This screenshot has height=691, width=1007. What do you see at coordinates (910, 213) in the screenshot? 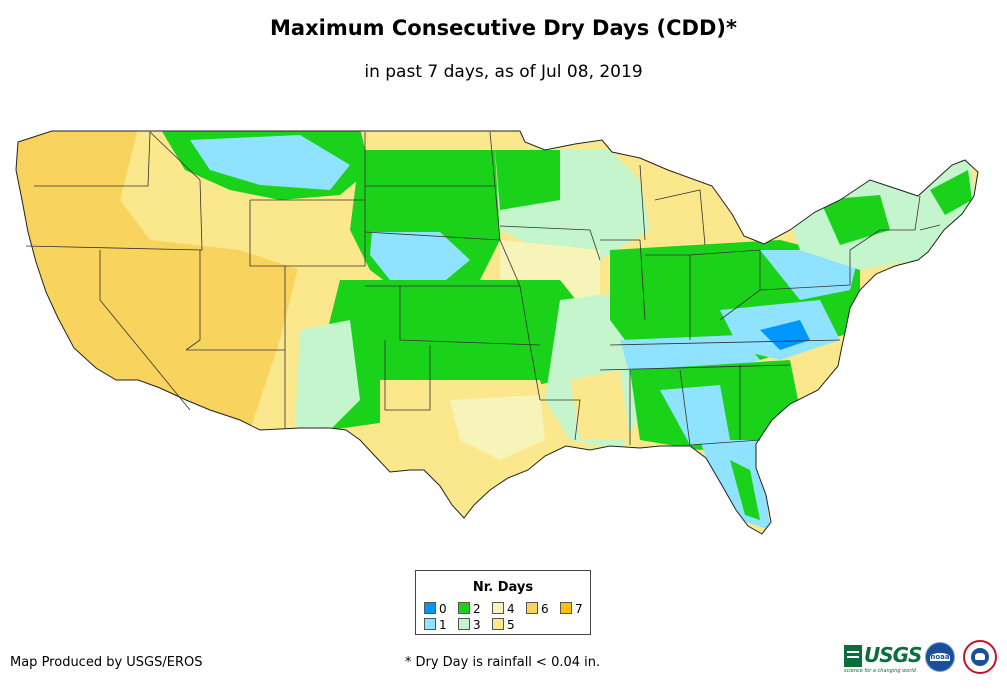
I see `boundary-new-england` at bounding box center [910, 213].